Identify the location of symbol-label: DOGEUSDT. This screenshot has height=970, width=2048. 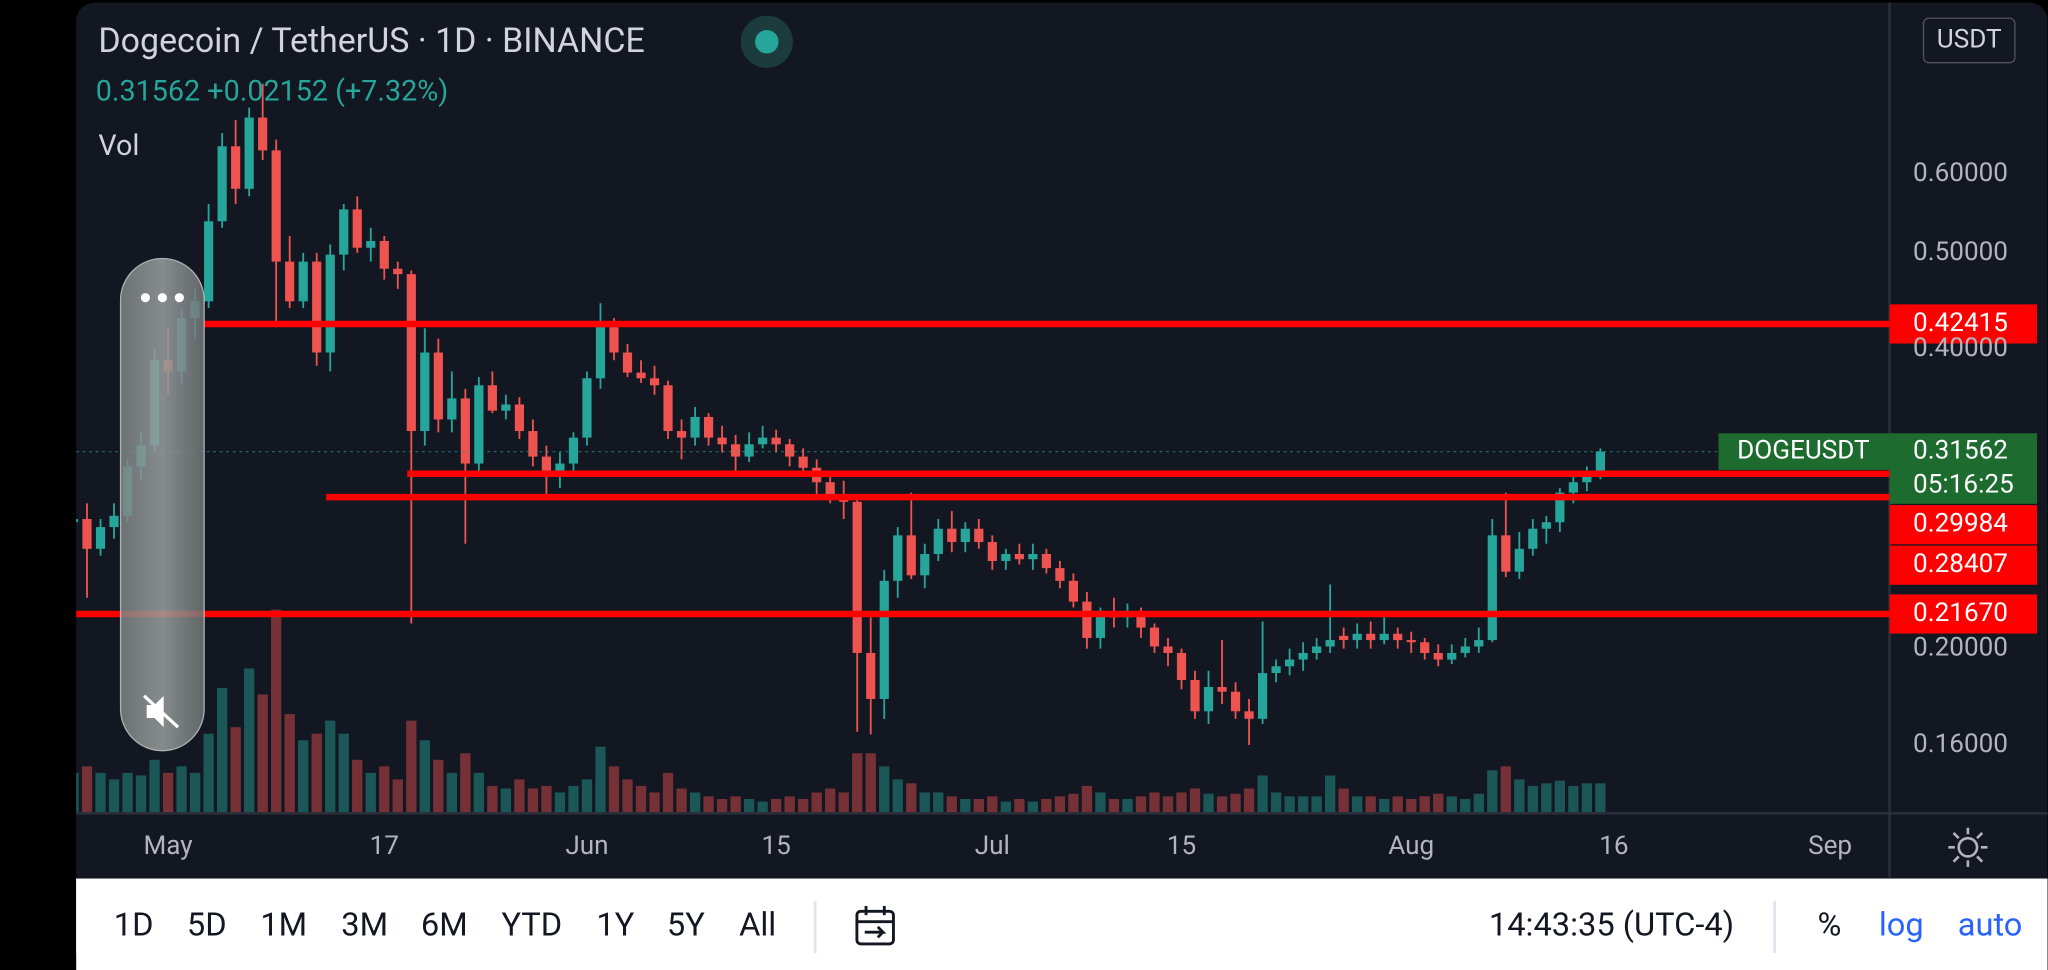
(1803, 450).